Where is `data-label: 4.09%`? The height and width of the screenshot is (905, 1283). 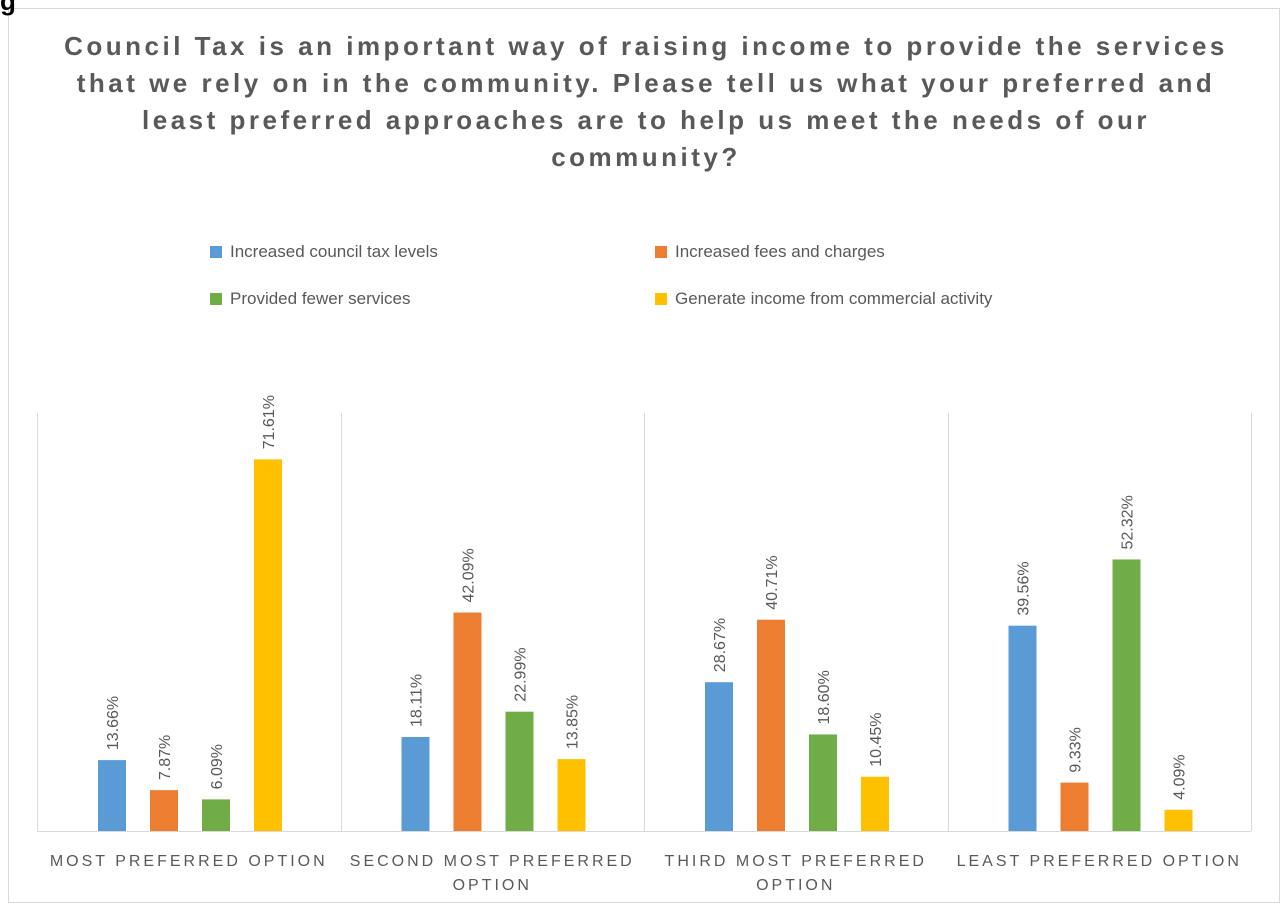 data-label: 4.09% is located at coordinates (1180, 776).